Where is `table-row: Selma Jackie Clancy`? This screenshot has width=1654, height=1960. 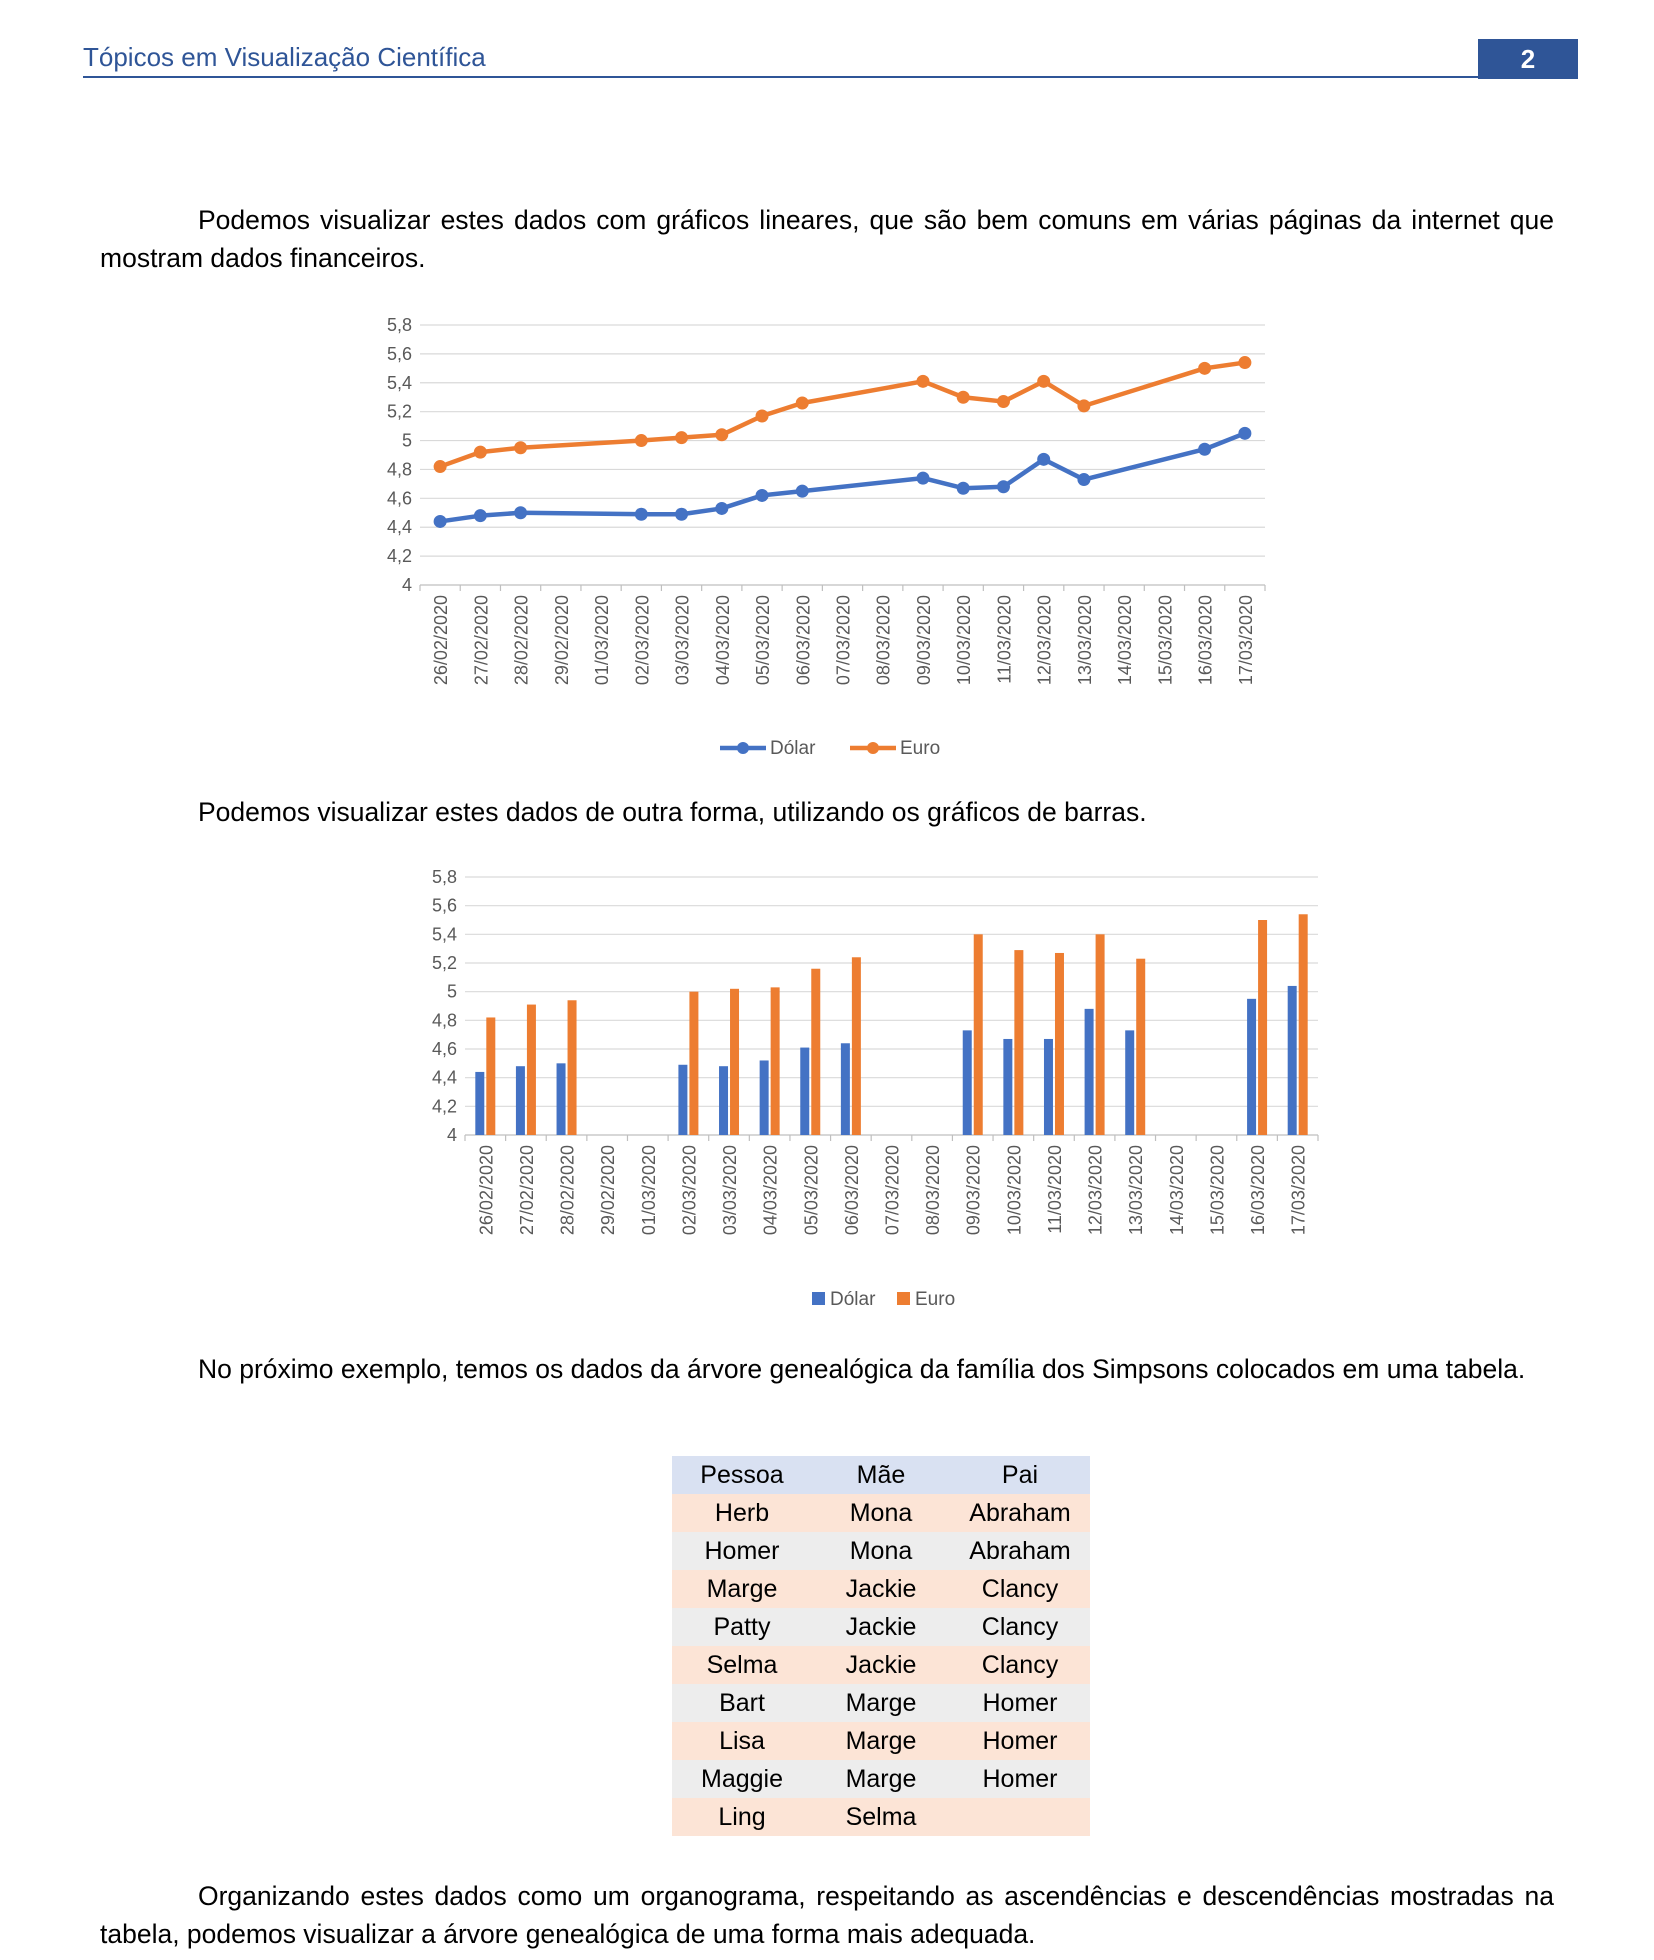 table-row: Selma Jackie Clancy is located at coordinates (881, 1665).